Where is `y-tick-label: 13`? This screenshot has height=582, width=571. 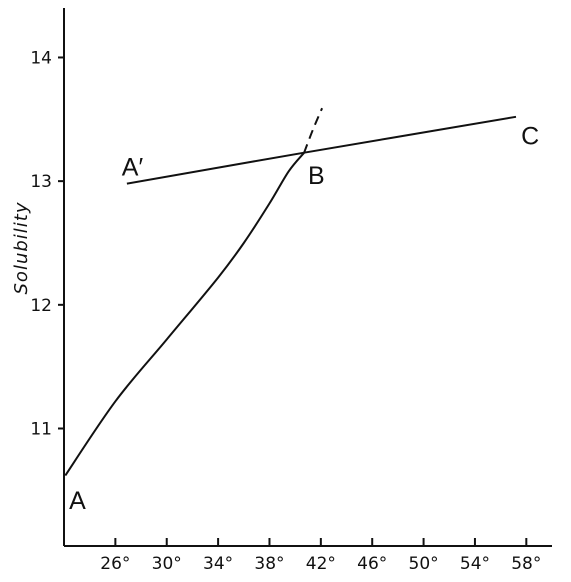
y-tick-label: 13 is located at coordinates (41, 182).